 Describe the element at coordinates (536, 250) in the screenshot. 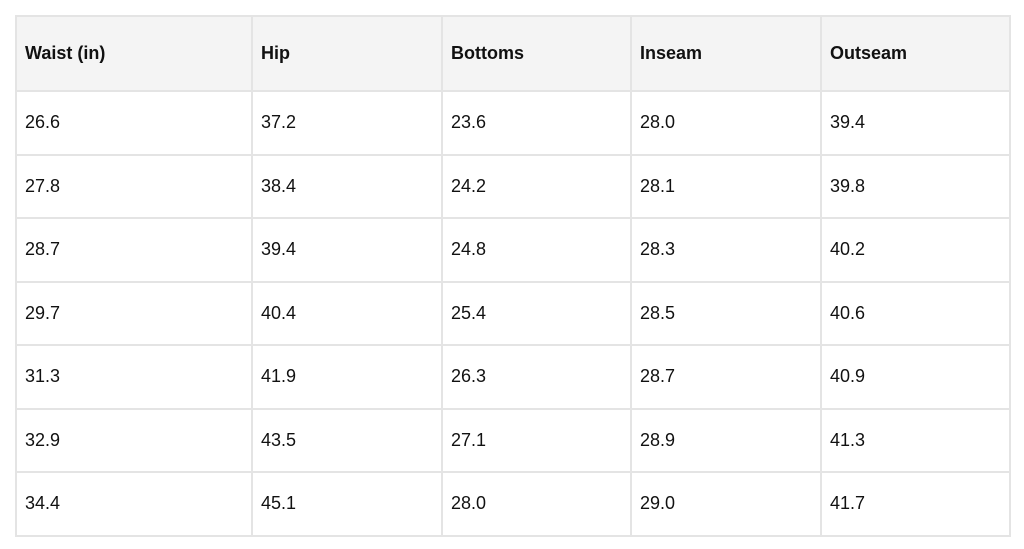

I see `table-cell: 24.8` at that location.